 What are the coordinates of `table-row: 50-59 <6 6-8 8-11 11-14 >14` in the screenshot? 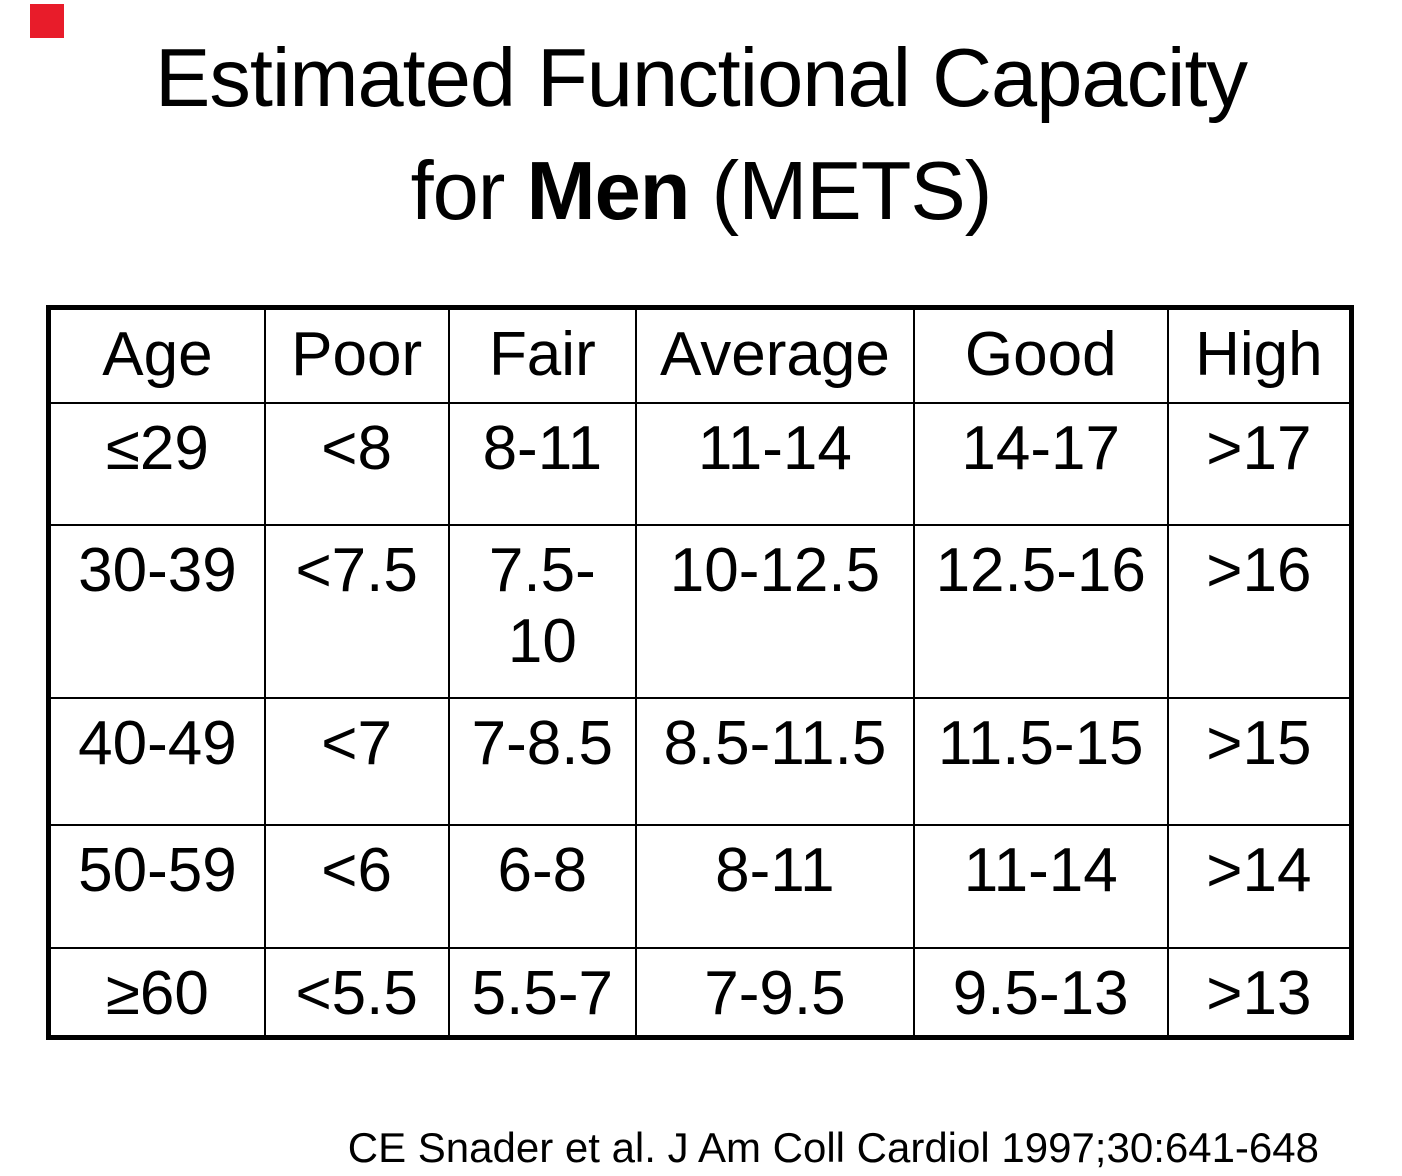 It's located at (700, 886).